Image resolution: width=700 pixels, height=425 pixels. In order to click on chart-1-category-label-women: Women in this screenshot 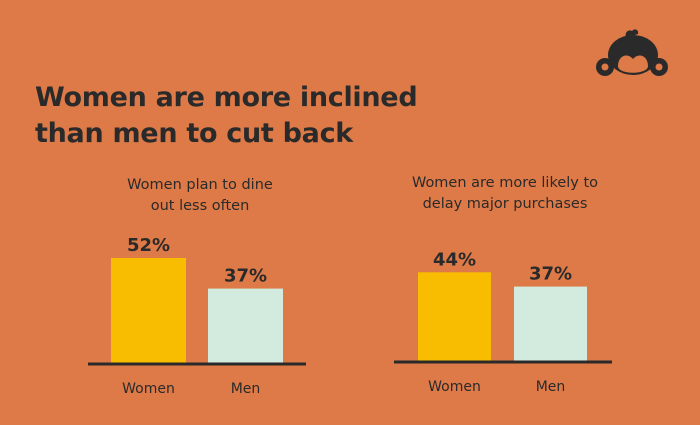, I will do `click(148, 389)`.